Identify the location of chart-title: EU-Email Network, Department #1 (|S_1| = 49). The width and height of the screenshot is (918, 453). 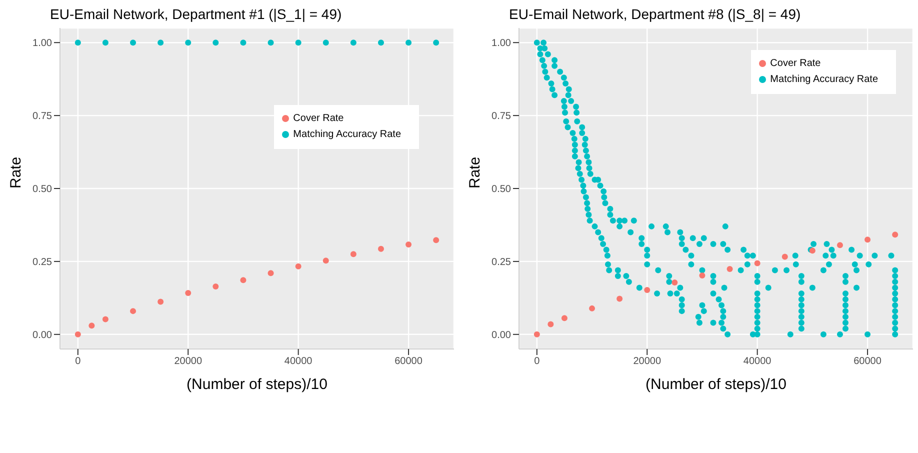
(196, 14).